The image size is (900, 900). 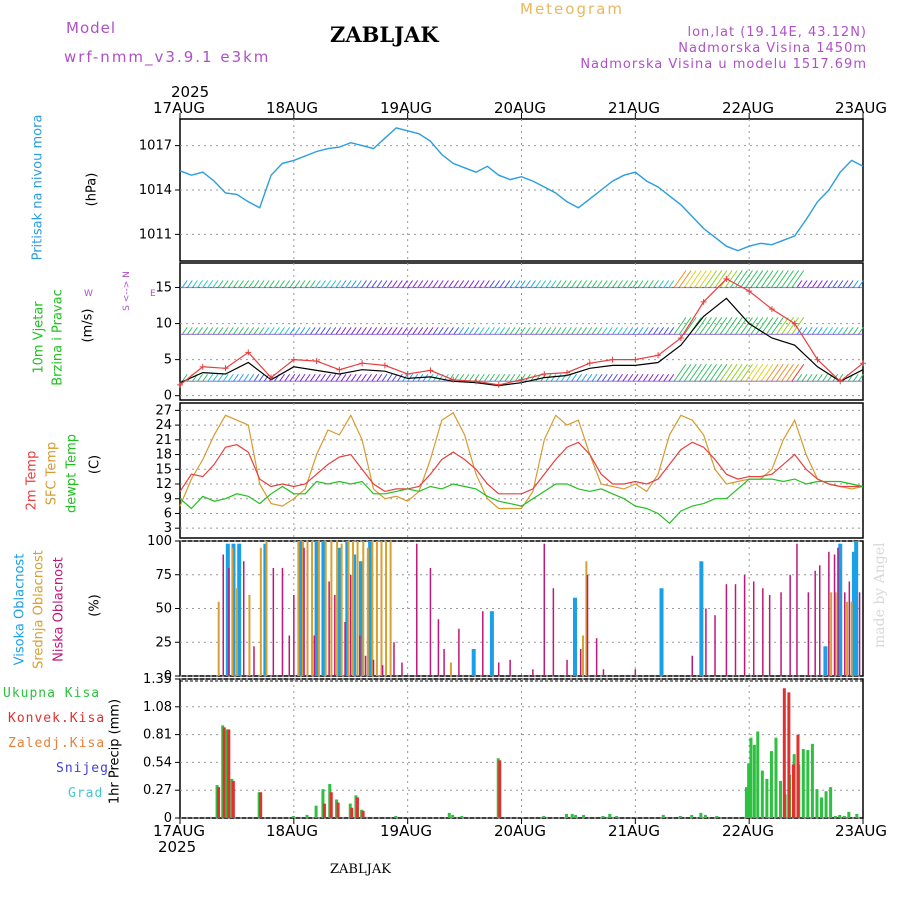 What do you see at coordinates (544, 374) in the screenshot?
I see `wind-speed-marker` at bounding box center [544, 374].